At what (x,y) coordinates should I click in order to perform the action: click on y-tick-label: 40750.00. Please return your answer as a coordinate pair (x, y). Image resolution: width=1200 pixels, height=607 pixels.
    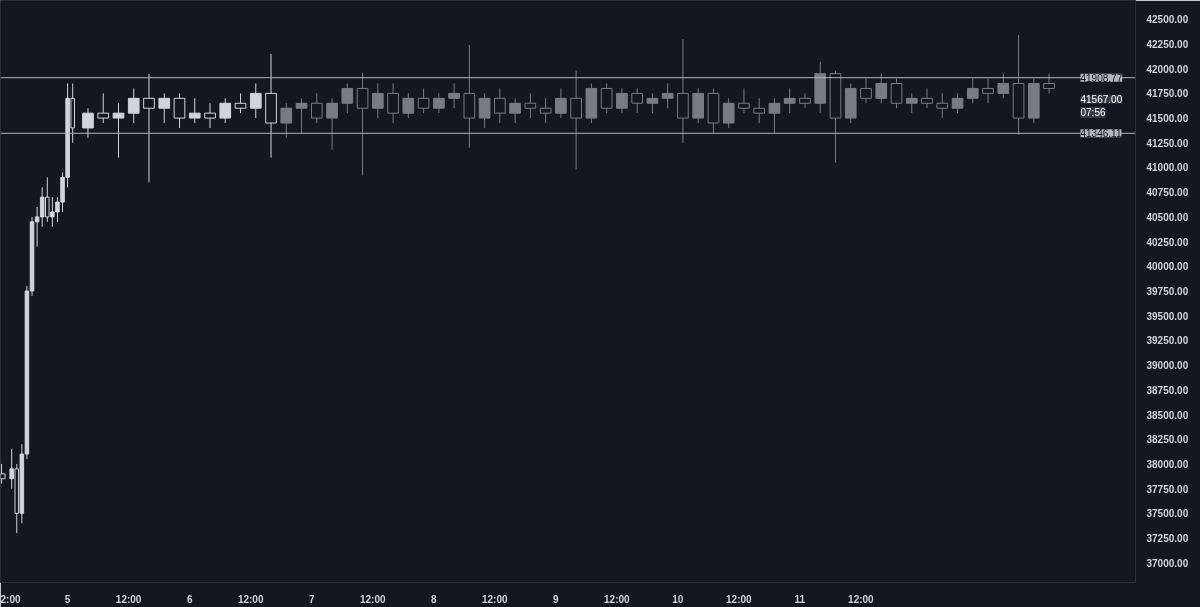
    Looking at the image, I should click on (1167, 193).